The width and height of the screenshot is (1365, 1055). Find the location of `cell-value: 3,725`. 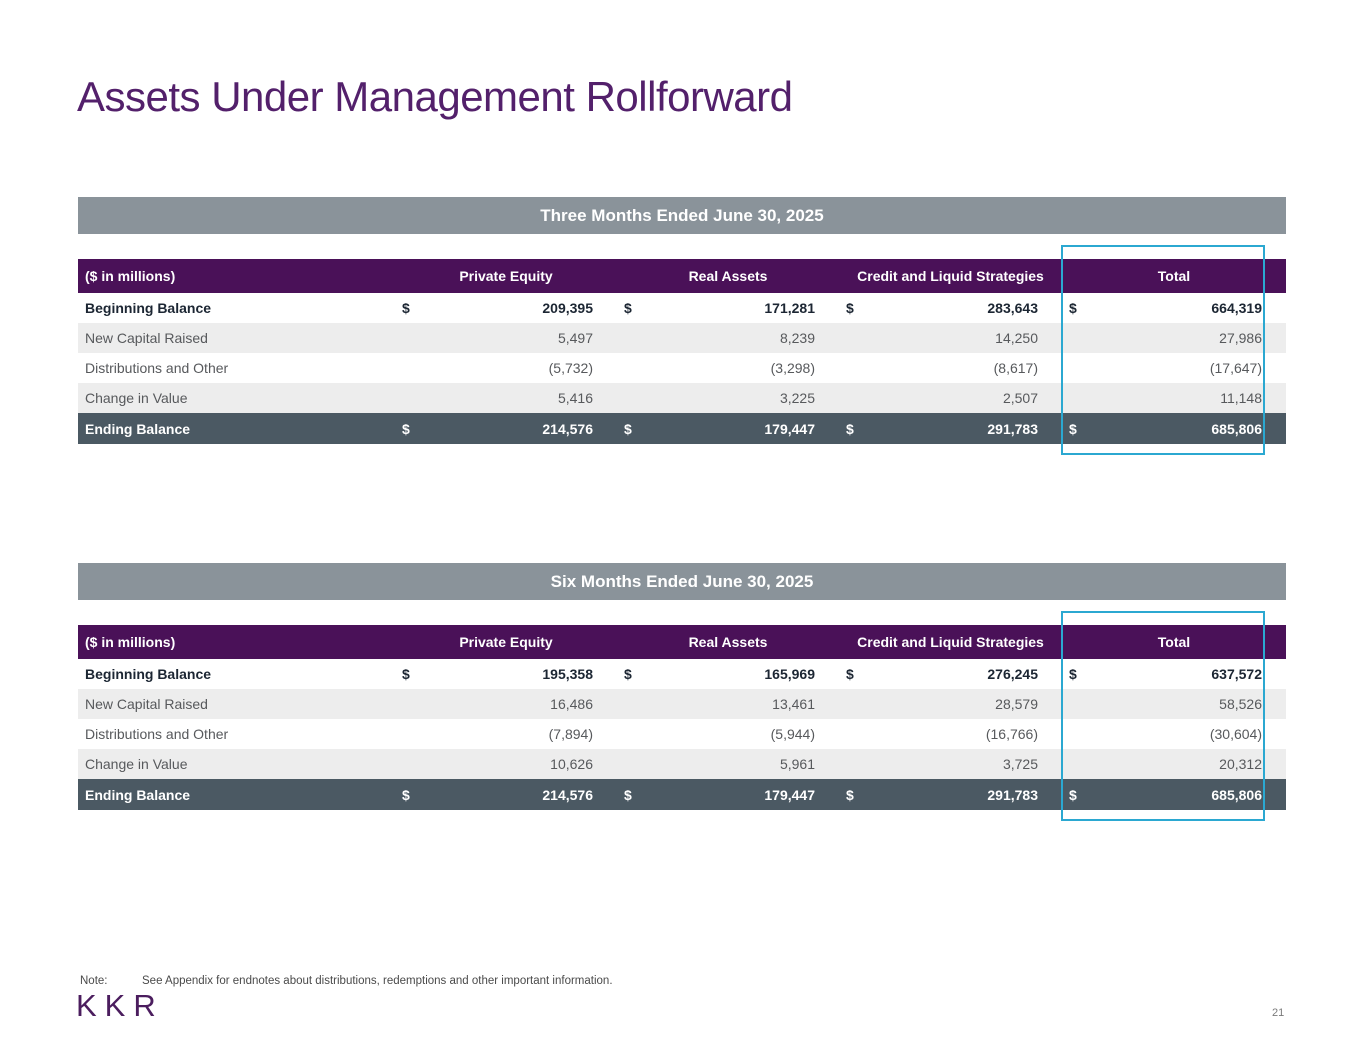

cell-value: 3,725 is located at coordinates (1020, 764).